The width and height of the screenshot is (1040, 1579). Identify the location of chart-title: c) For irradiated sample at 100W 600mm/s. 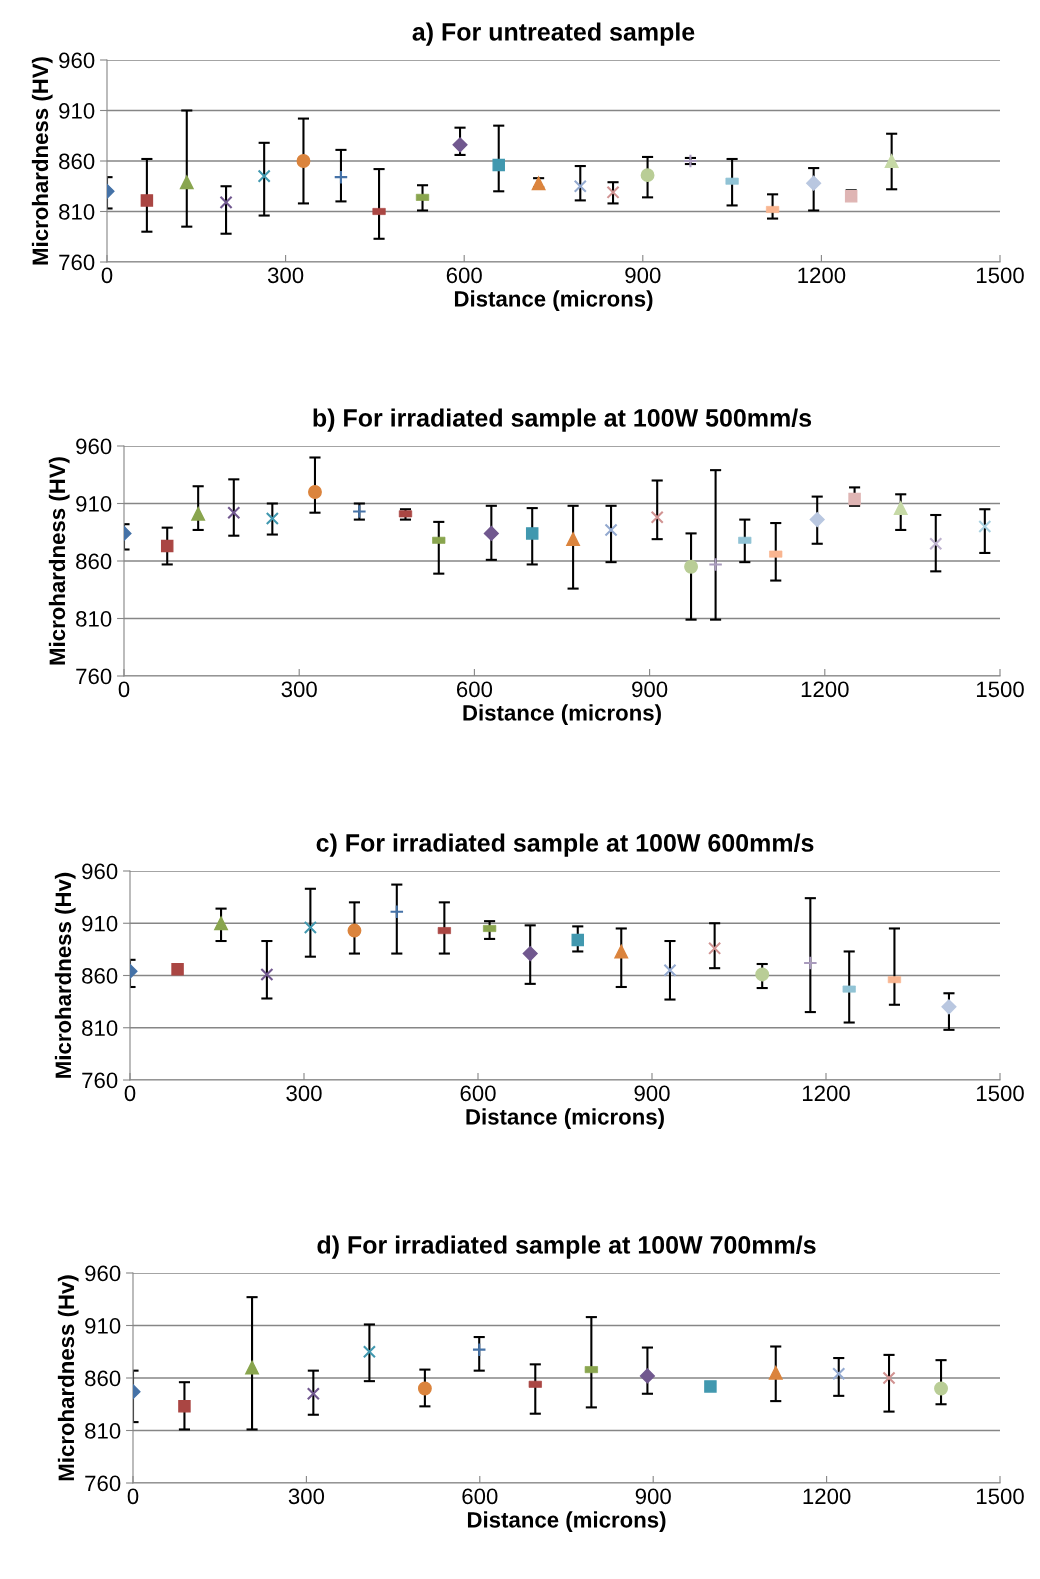
(565, 845).